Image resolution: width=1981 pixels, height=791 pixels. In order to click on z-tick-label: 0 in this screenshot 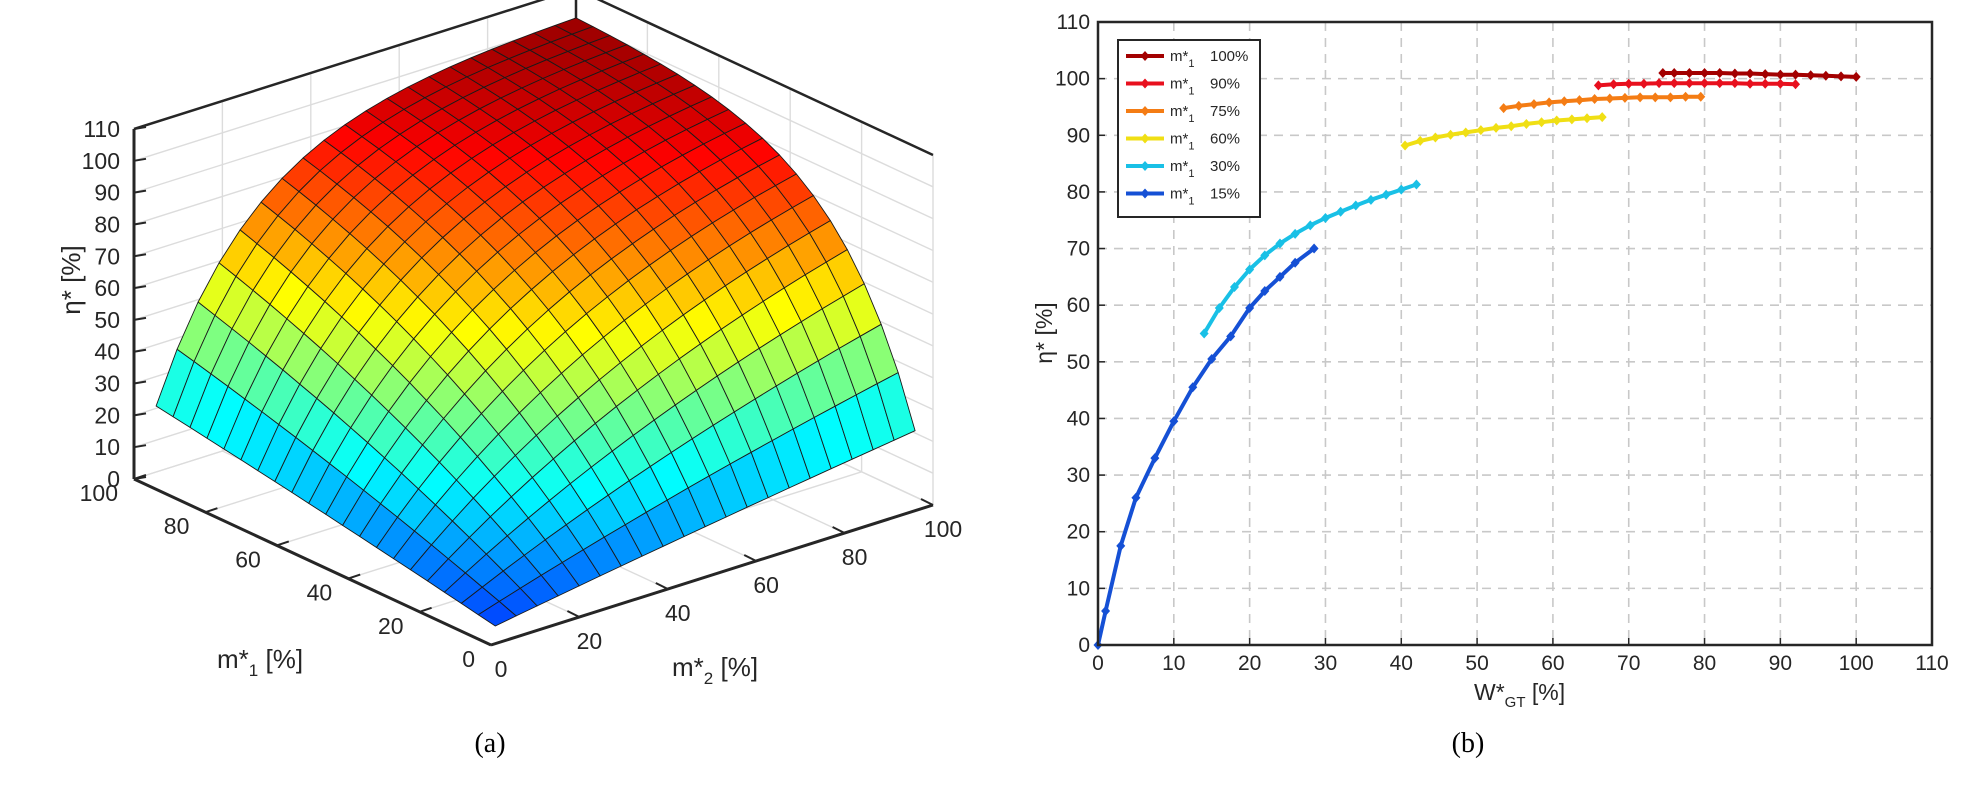, I will do `click(113, 479)`.